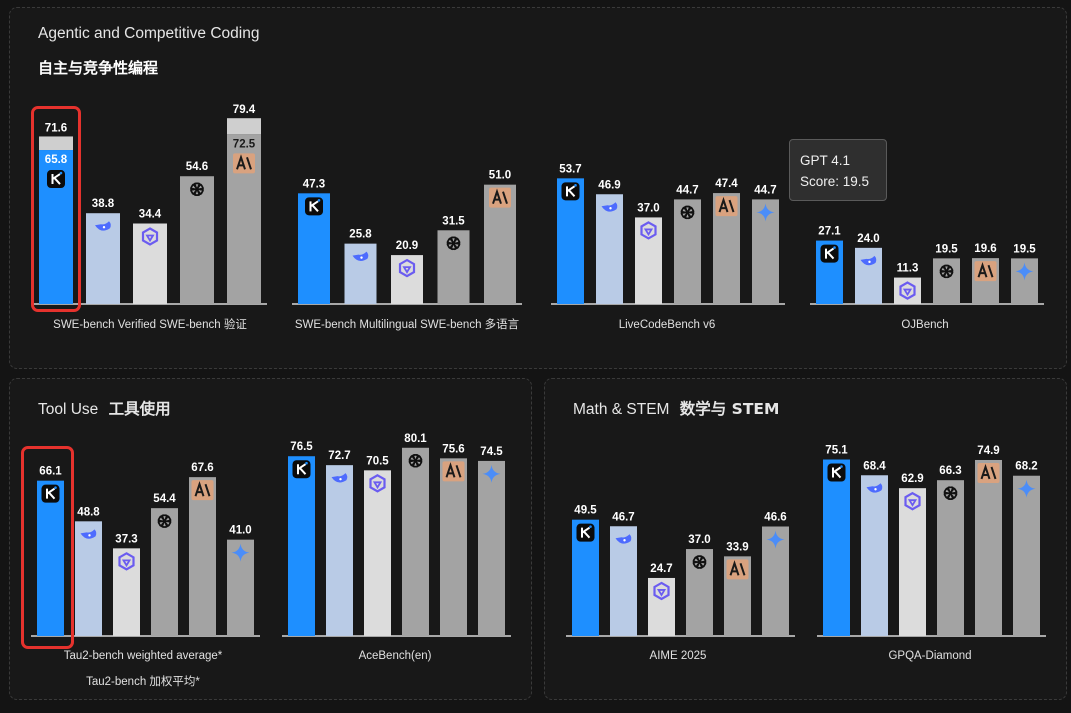  Describe the element at coordinates (661, 569) in the screenshot. I see `bar-value-label: 24.7` at that location.